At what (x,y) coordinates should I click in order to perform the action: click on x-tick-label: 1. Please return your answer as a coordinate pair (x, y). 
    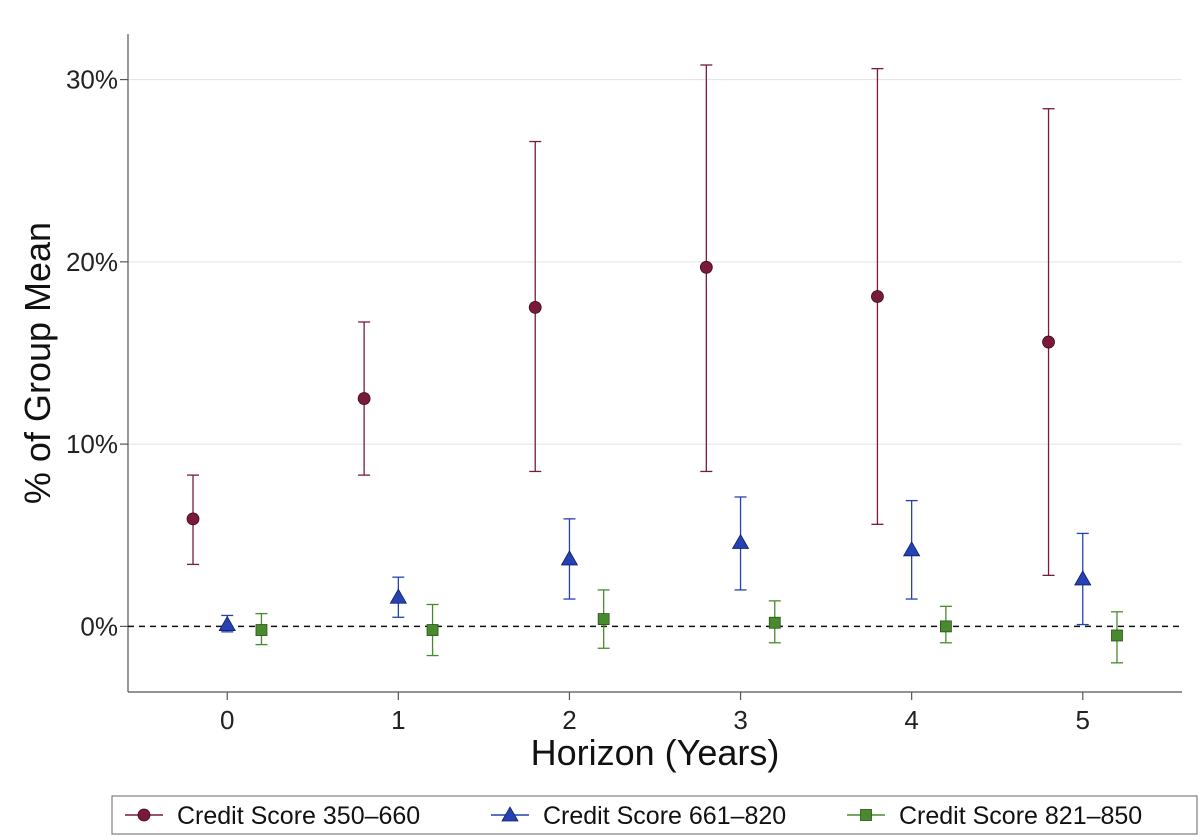
    Looking at the image, I should click on (398, 720).